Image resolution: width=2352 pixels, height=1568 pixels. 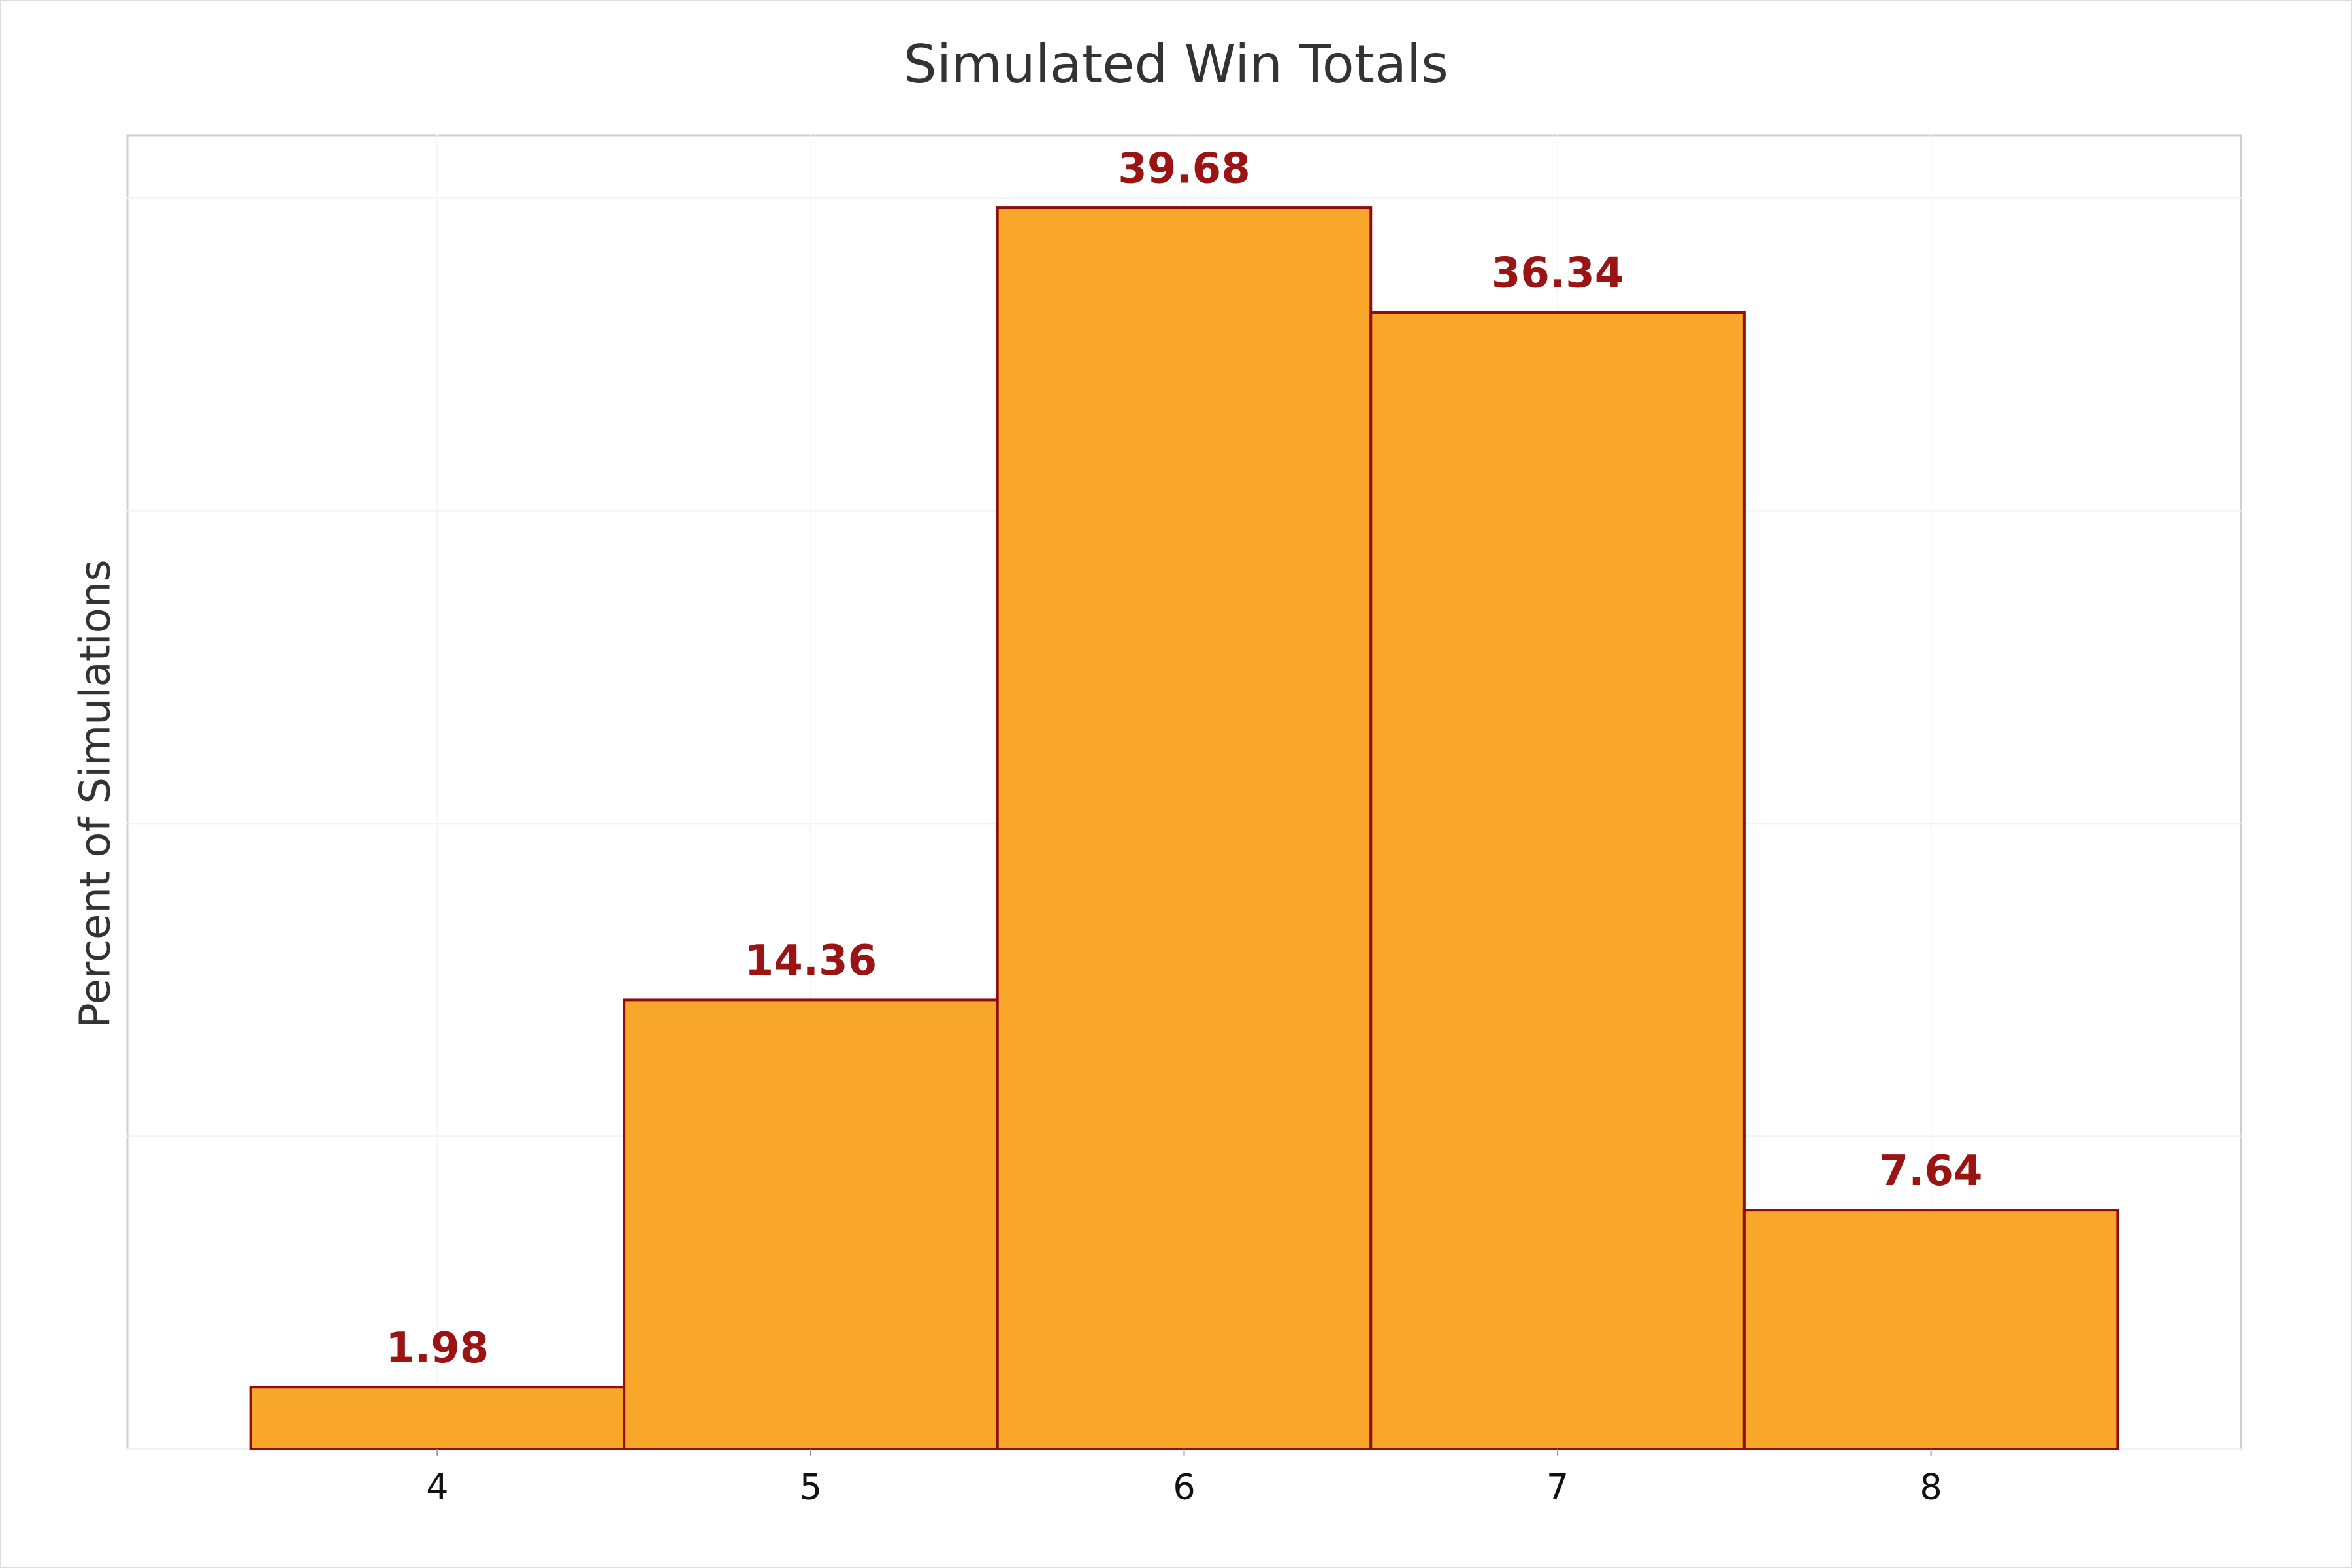 What do you see at coordinates (1558, 274) in the screenshot?
I see `data-label: 36.34` at bounding box center [1558, 274].